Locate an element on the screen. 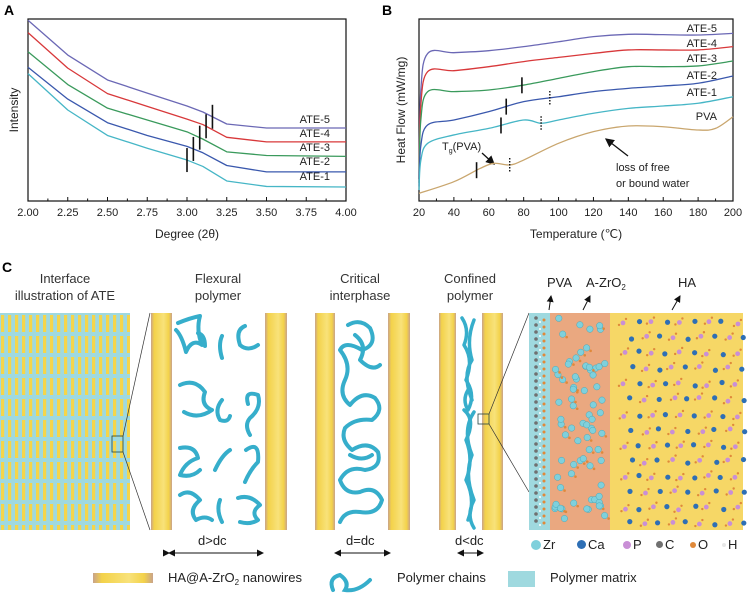  water-annotation-line2: or bound water is located at coordinates (653, 184).